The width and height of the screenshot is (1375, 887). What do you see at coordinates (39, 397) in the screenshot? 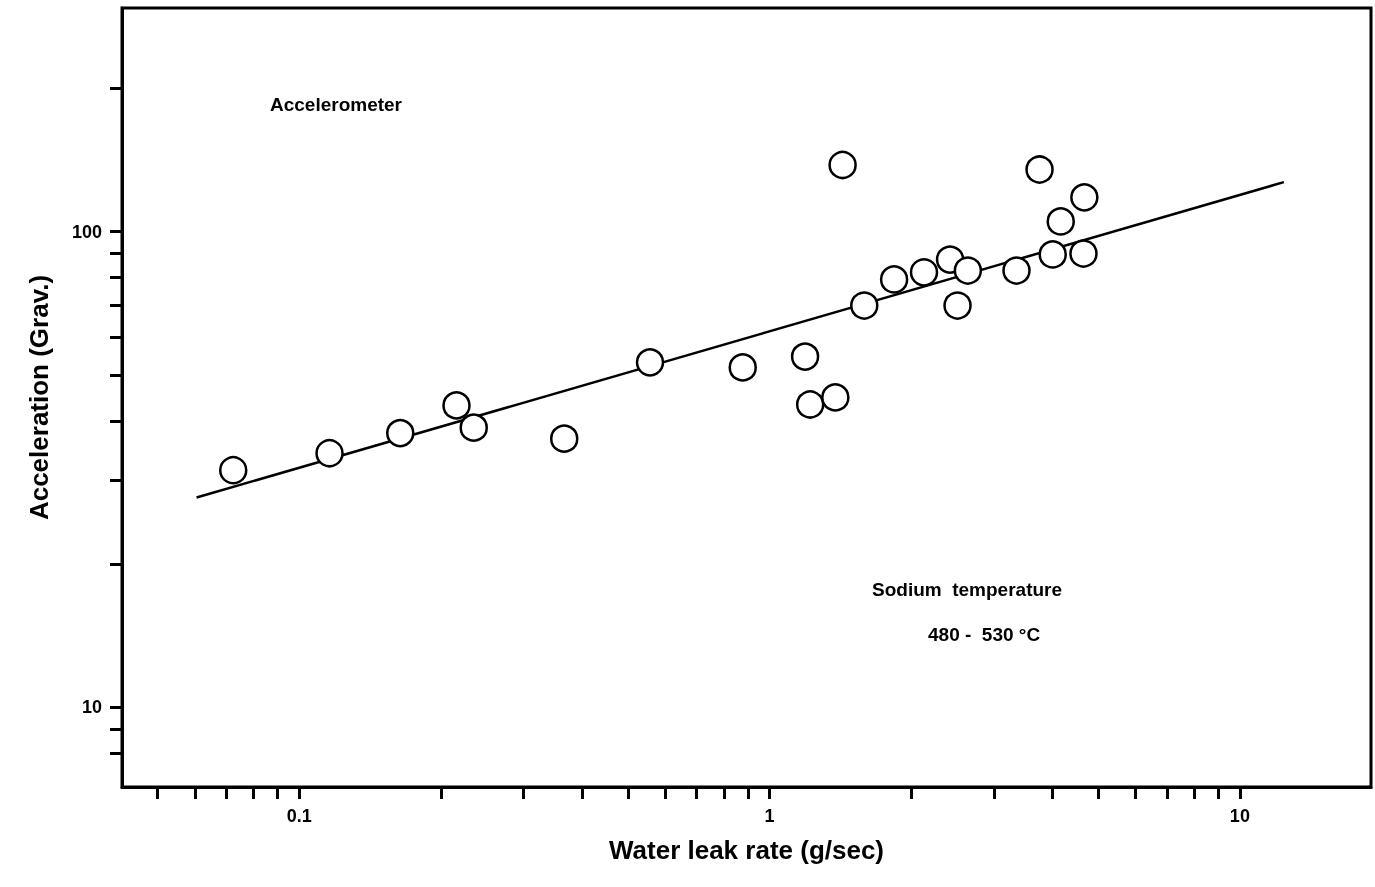
I see `y-axis-title: Acceleration (Grav.)` at bounding box center [39, 397].